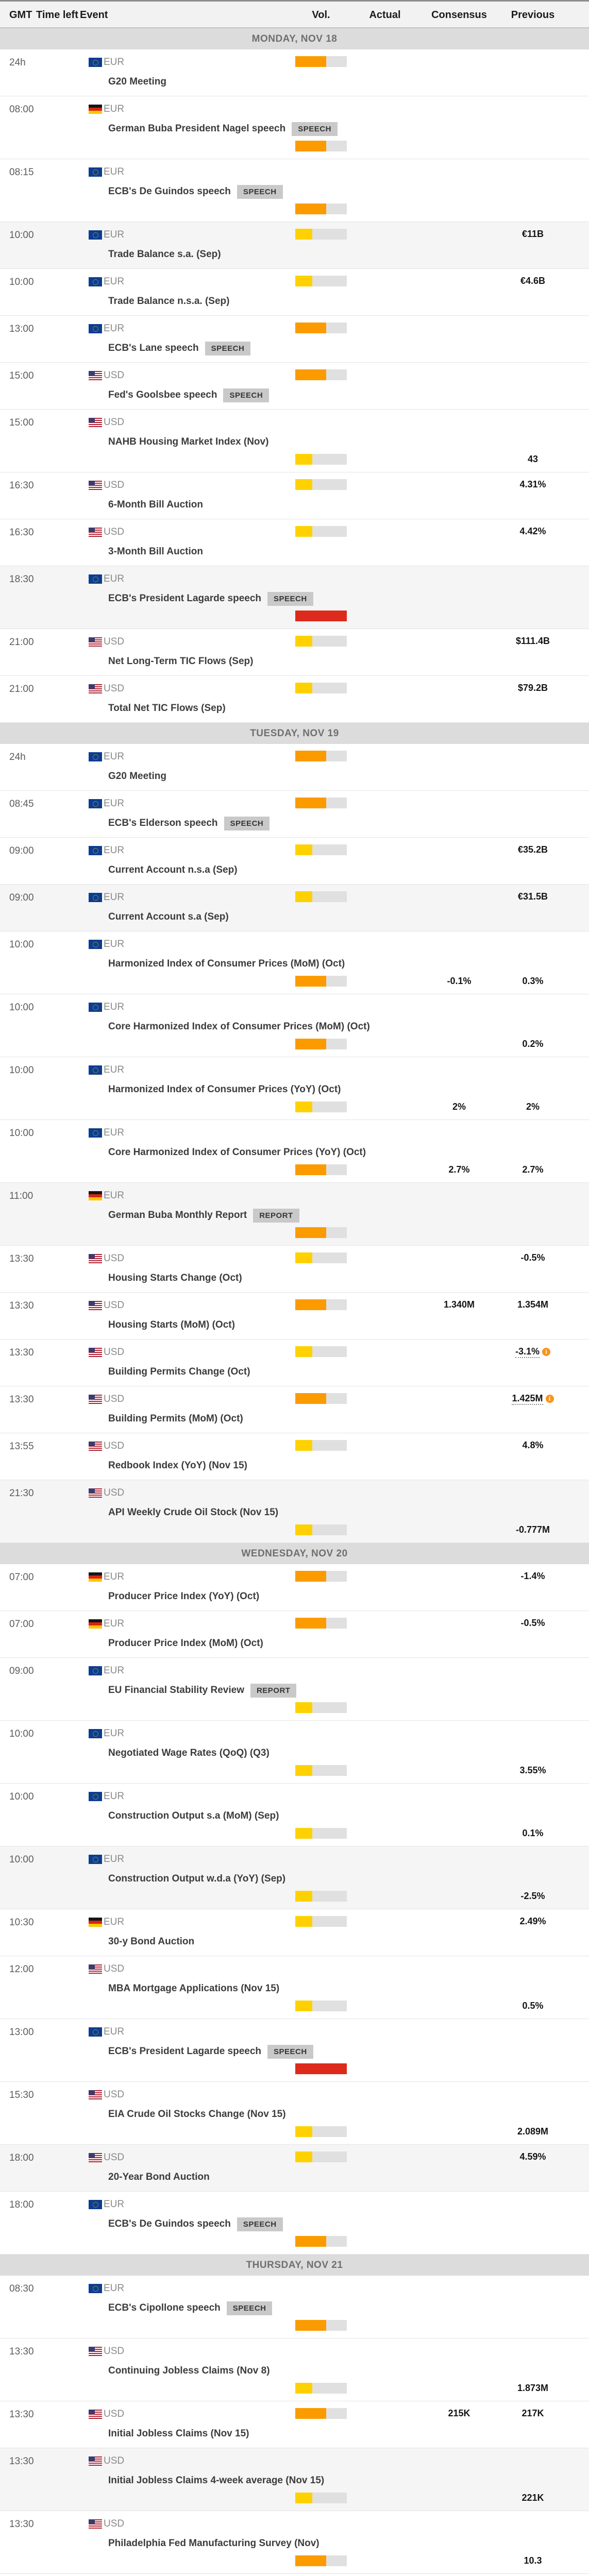 Image resolution: width=589 pixels, height=2576 pixels. I want to click on row-values: 2% 2%, so click(294, 1107).